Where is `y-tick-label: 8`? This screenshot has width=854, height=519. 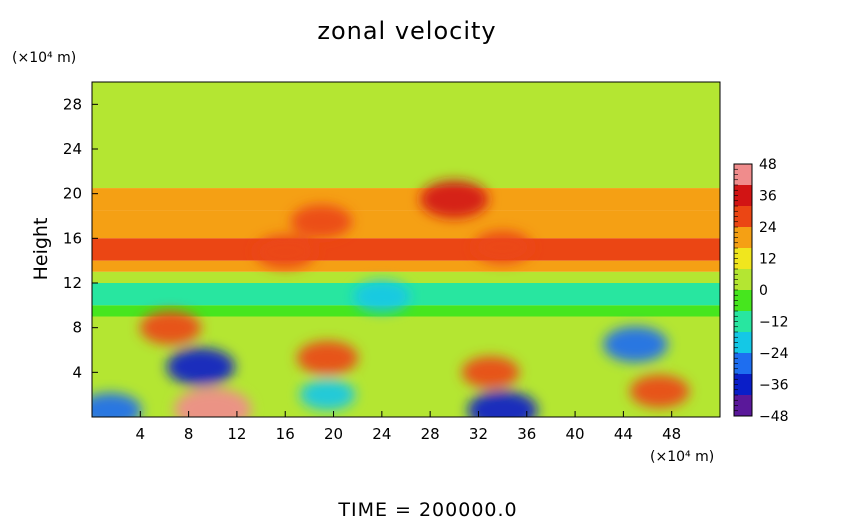
y-tick-label: 8 is located at coordinates (77, 328).